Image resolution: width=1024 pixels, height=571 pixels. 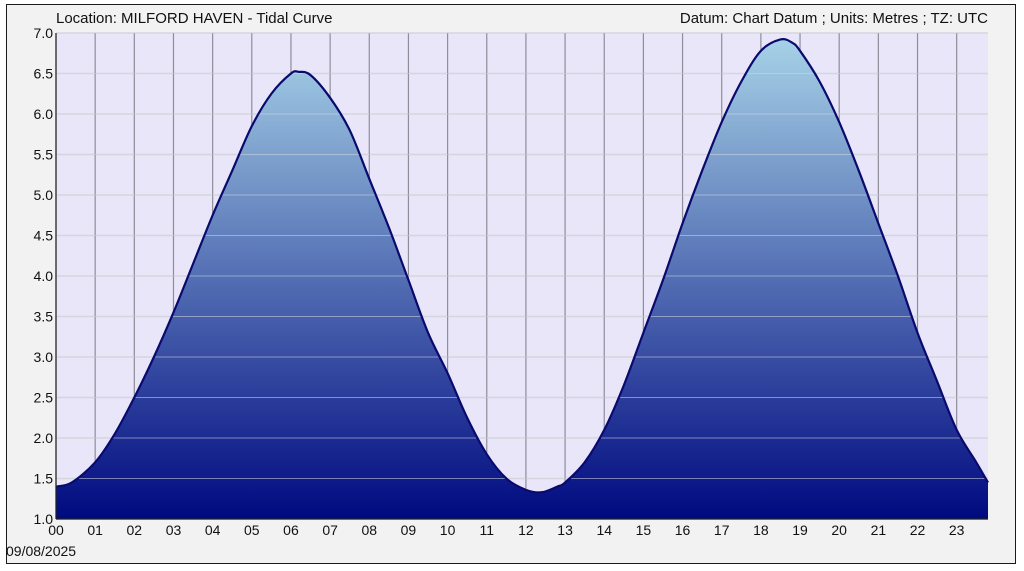 What do you see at coordinates (761, 530) in the screenshot?
I see `x-tick-label: 18` at bounding box center [761, 530].